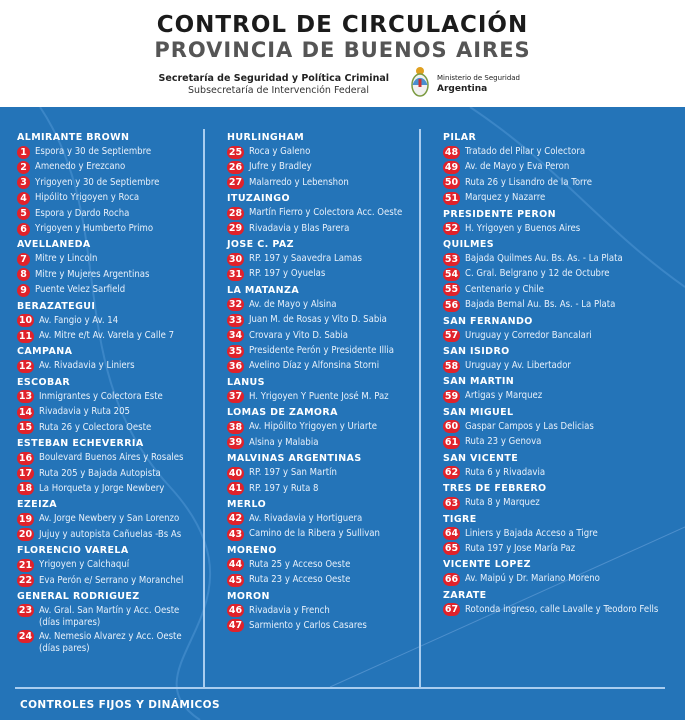 This screenshot has width=685, height=720. I want to click on checkpoint-location: H. Yrigoyen y Buenos Aires, so click(522, 228).